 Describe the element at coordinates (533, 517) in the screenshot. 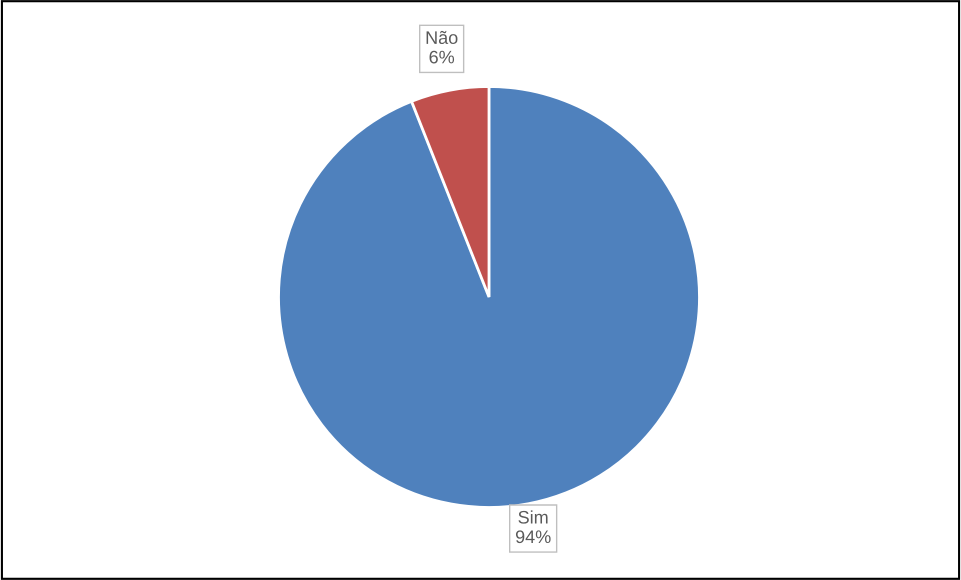

I see `slice-label: Sim` at that location.